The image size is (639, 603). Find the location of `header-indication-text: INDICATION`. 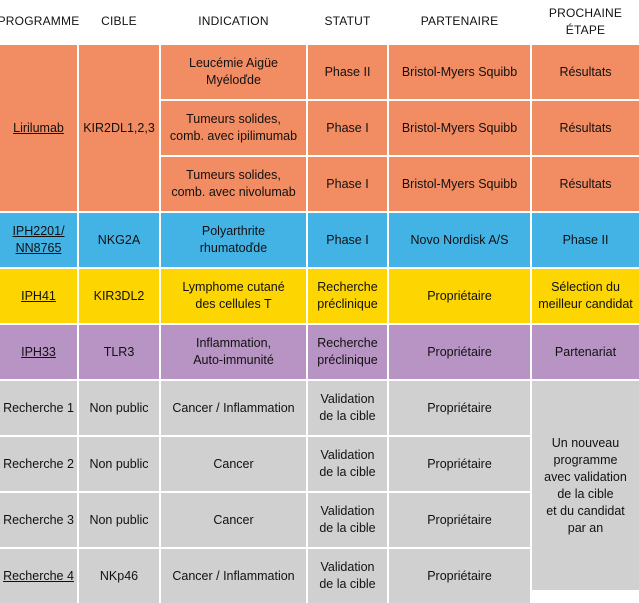

header-indication-text: INDICATION is located at coordinates (233, 21).